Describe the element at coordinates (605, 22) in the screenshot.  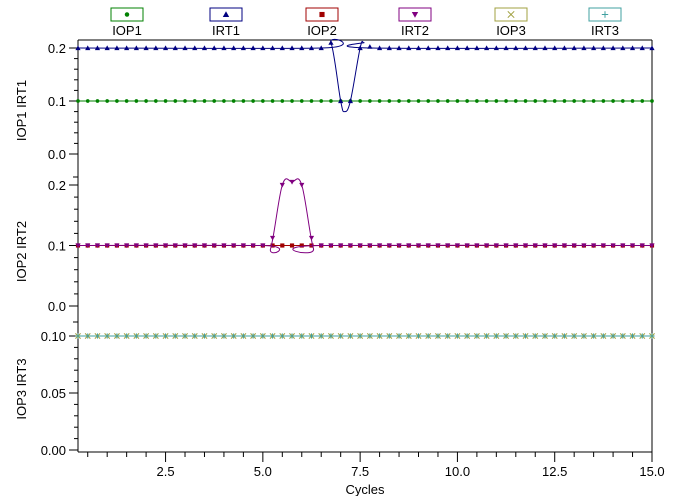
I see `legend-item-irt3: IRT3` at that location.